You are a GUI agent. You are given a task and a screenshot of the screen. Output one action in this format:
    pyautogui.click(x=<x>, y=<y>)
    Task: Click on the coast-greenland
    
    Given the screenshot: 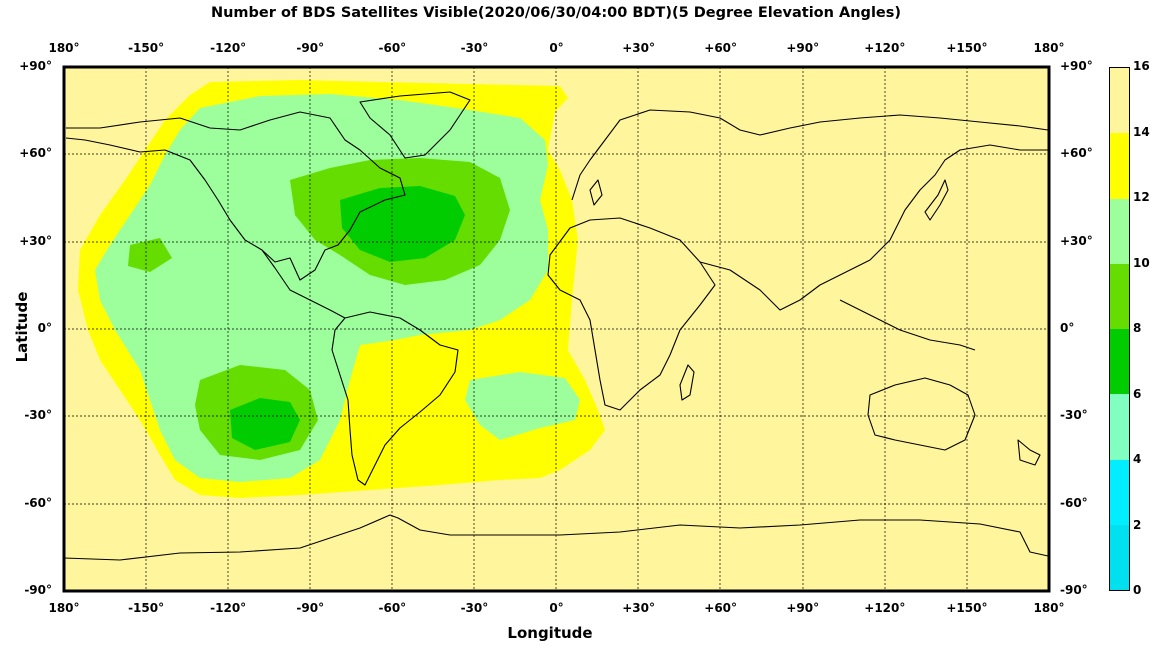 What is the action you would take?
    pyautogui.click(x=415, y=125)
    